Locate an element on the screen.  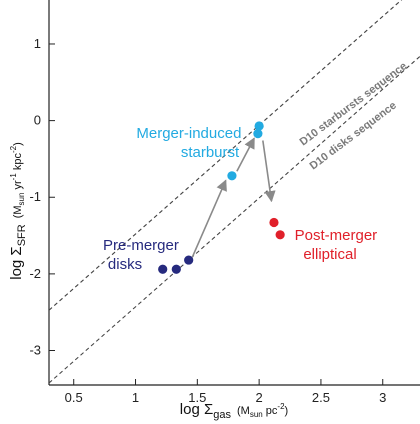
x-tick-label: 2.5 is located at coordinates (321, 397).